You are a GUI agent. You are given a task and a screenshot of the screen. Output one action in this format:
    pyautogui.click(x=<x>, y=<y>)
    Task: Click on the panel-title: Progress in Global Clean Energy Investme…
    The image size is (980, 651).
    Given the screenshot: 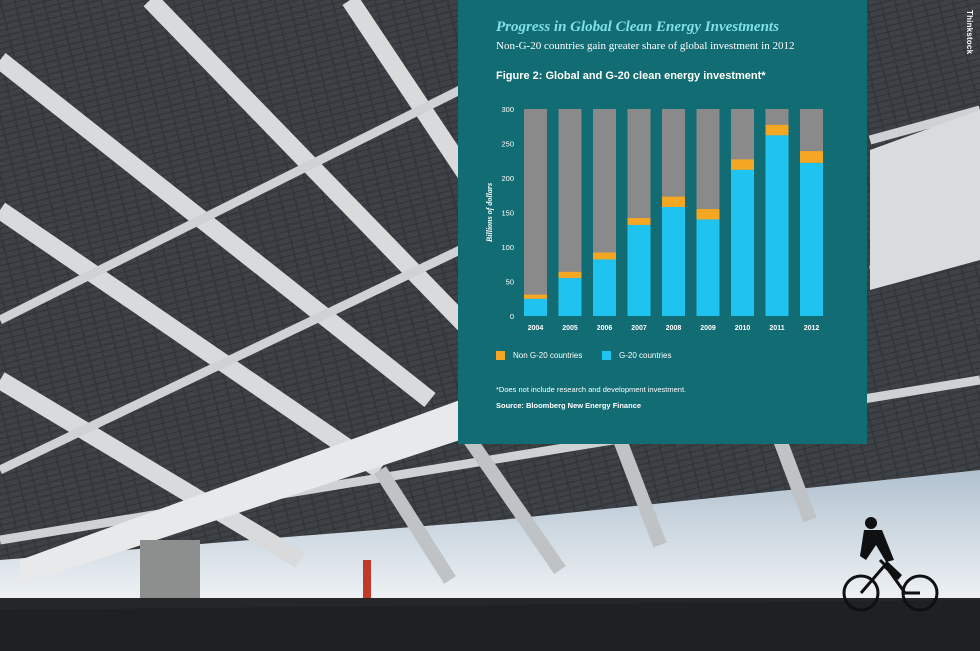 What is the action you would take?
    pyautogui.click(x=637, y=27)
    